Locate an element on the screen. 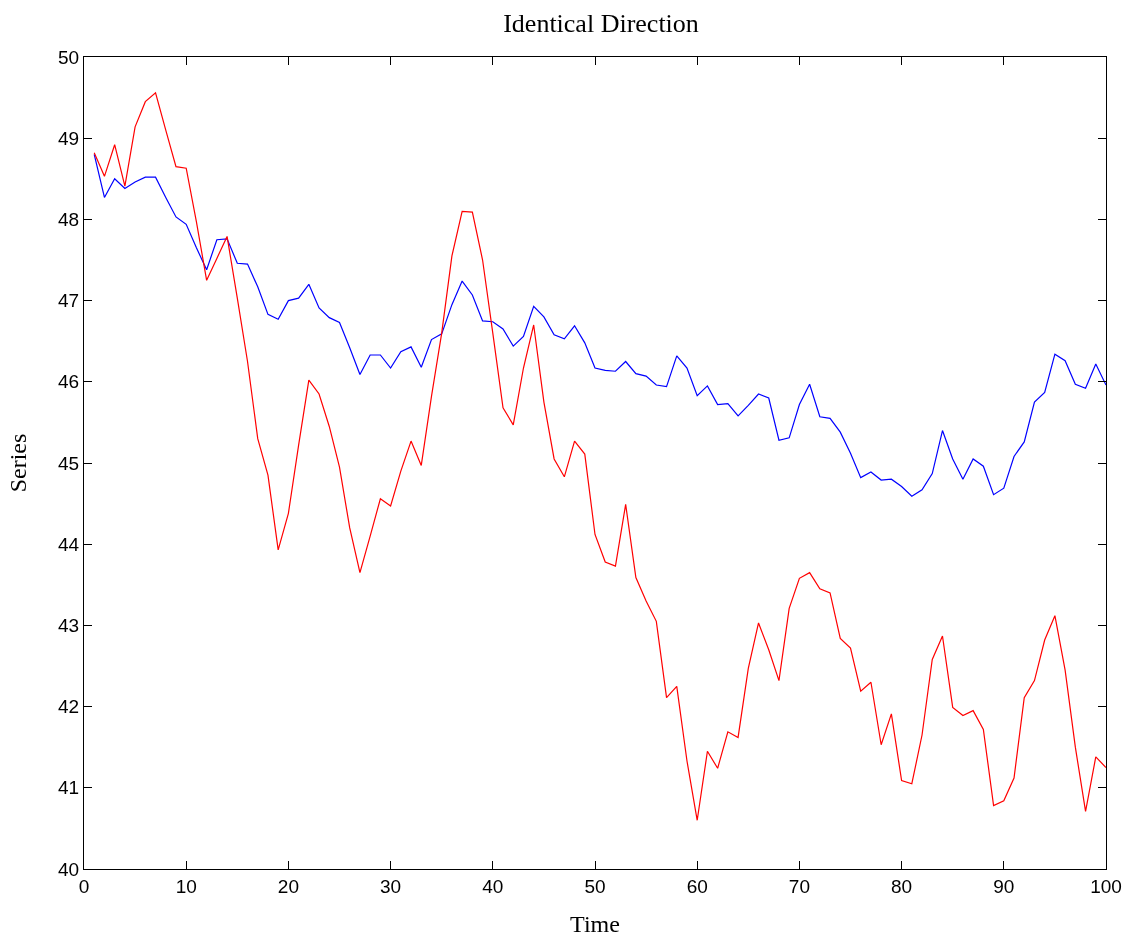 The width and height of the screenshot is (1134, 937). x-tick-label: 80 is located at coordinates (902, 886).